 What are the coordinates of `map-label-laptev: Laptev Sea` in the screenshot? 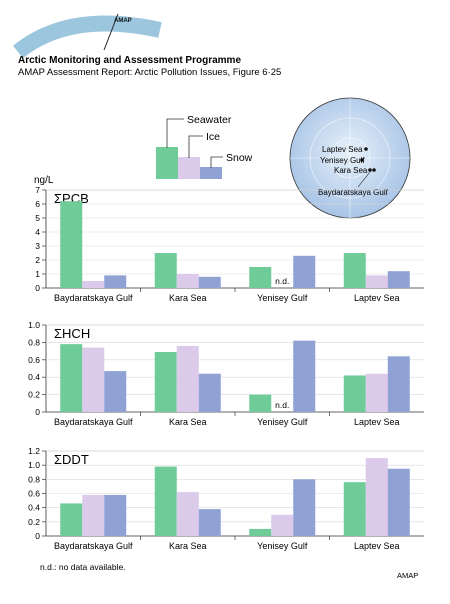 It's located at (342, 149).